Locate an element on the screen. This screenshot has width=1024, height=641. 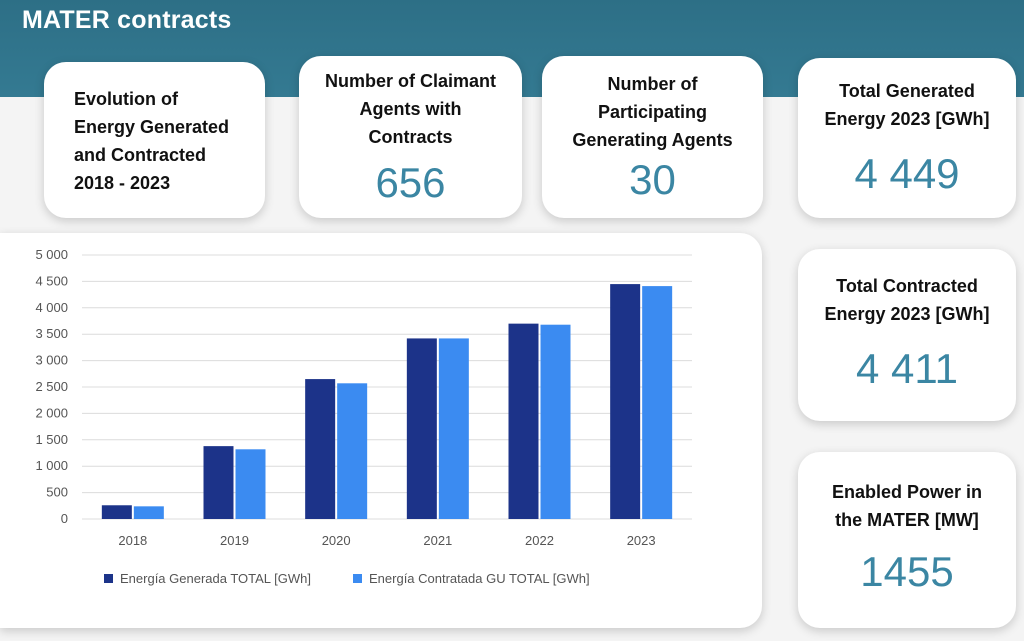
bar-contracted-2021 is located at coordinates (453, 428).